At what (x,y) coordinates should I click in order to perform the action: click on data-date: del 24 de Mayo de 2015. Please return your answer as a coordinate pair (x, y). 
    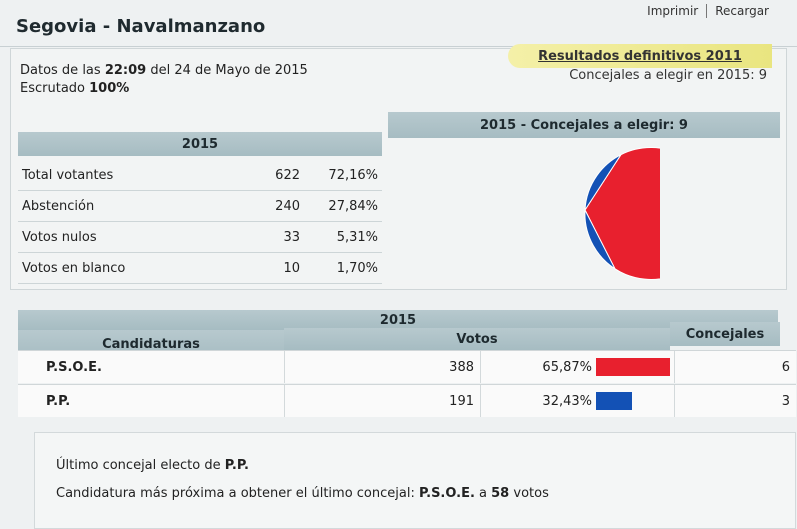
    Looking at the image, I should click on (229, 70).